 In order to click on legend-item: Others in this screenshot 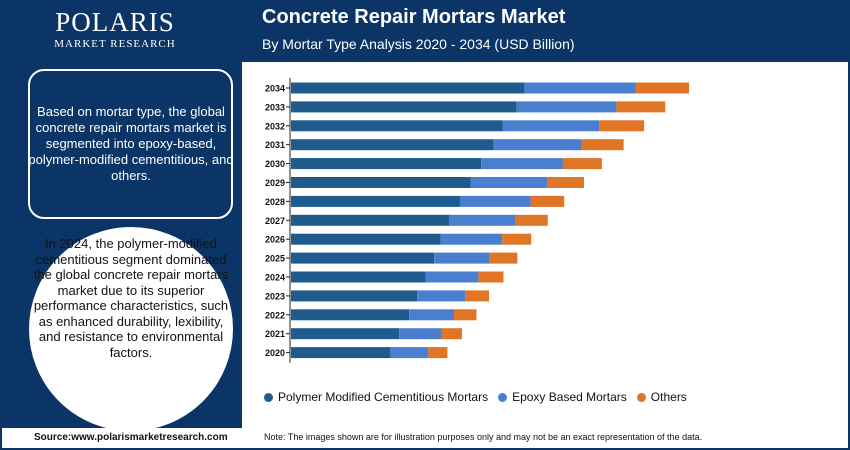, I will do `click(661, 397)`.